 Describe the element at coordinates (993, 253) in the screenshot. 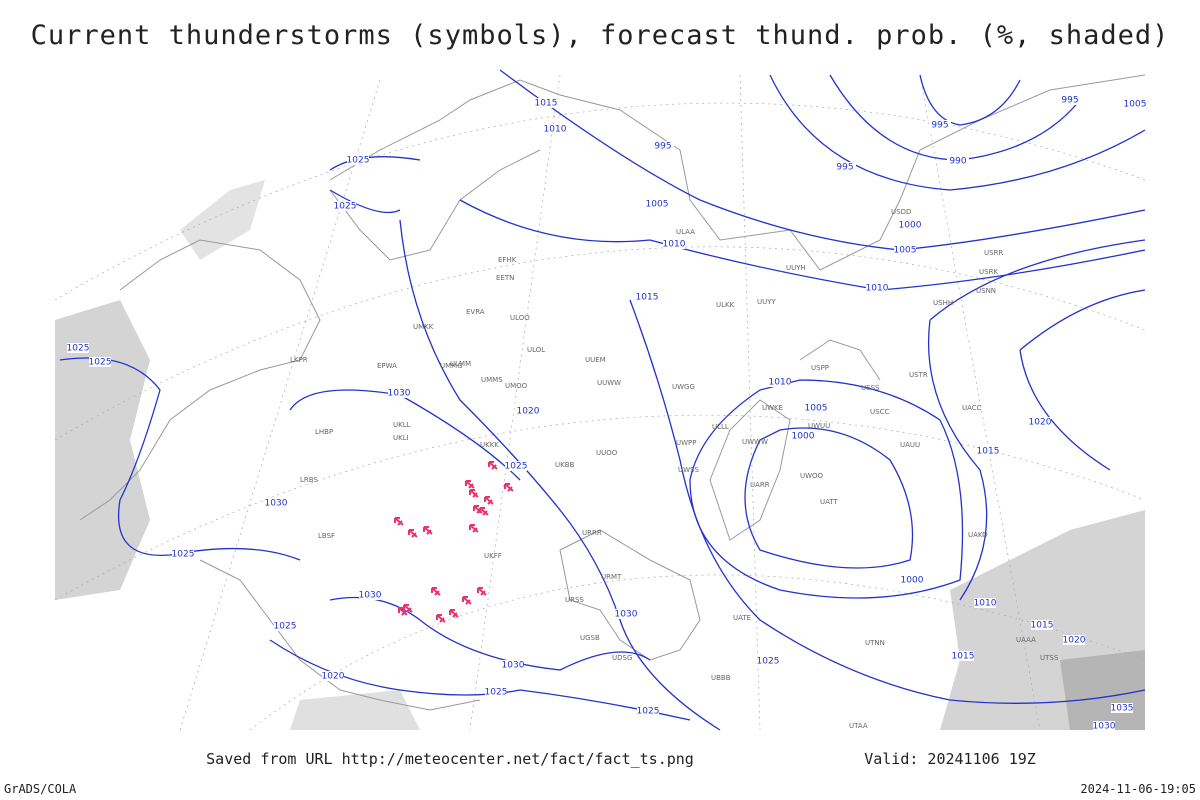

I see `station-label: USRR` at that location.